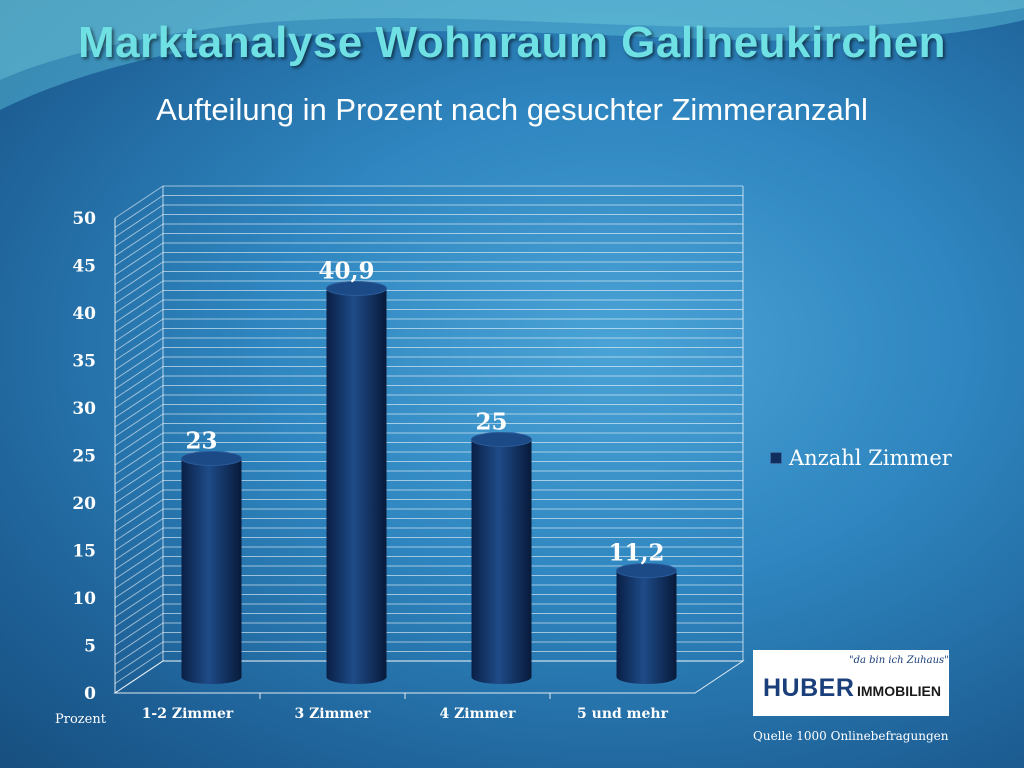 The height and width of the screenshot is (768, 1024). What do you see at coordinates (84, 599) in the screenshot?
I see `y-tick-label: 10` at bounding box center [84, 599].